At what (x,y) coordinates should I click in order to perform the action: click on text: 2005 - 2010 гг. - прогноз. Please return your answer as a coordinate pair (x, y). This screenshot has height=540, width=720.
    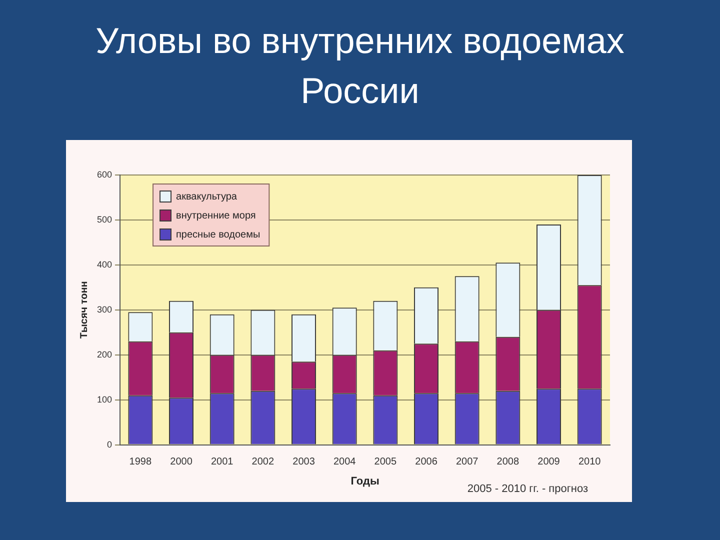
    Looking at the image, I should click on (527, 489).